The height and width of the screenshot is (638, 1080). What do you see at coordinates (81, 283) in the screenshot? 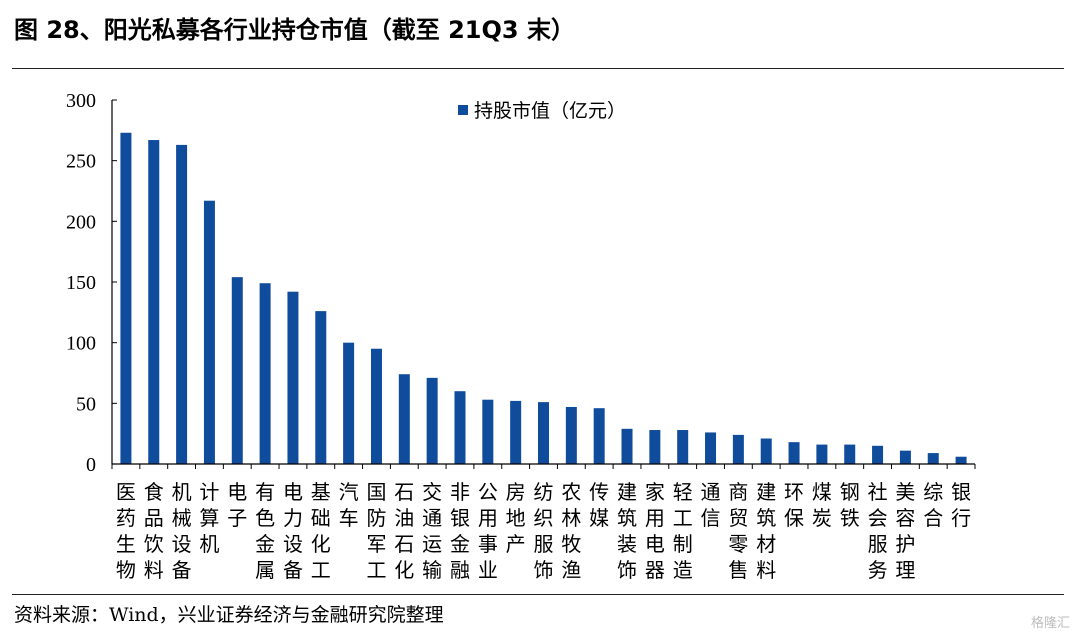
I see `y-tick-label: 150` at bounding box center [81, 283].